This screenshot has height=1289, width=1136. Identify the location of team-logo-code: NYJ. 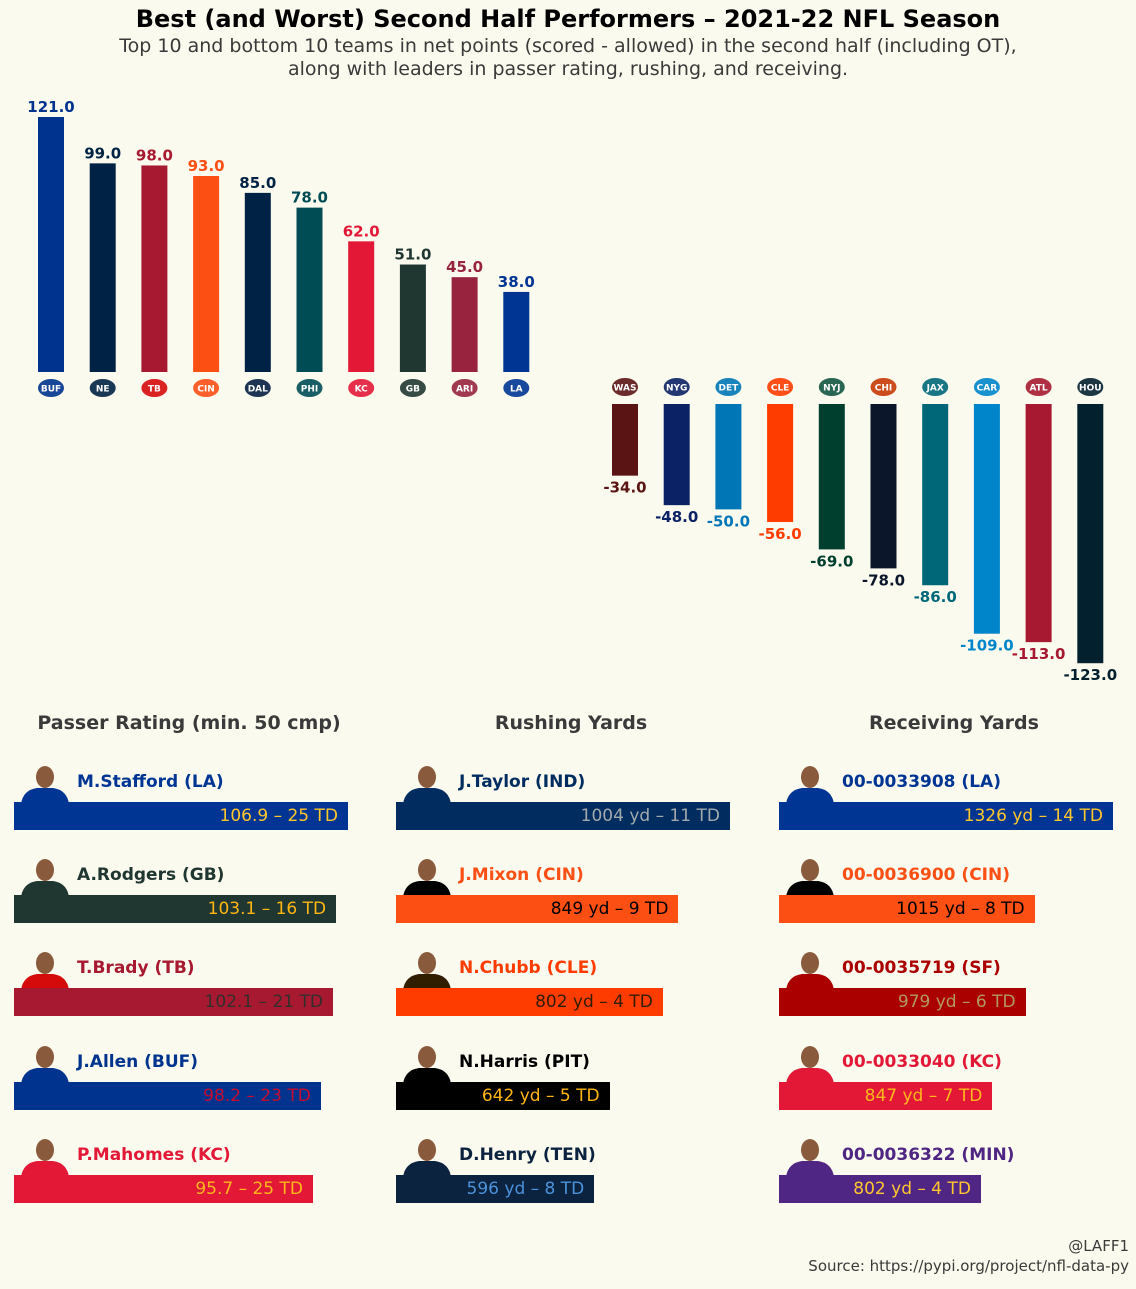
(831, 389).